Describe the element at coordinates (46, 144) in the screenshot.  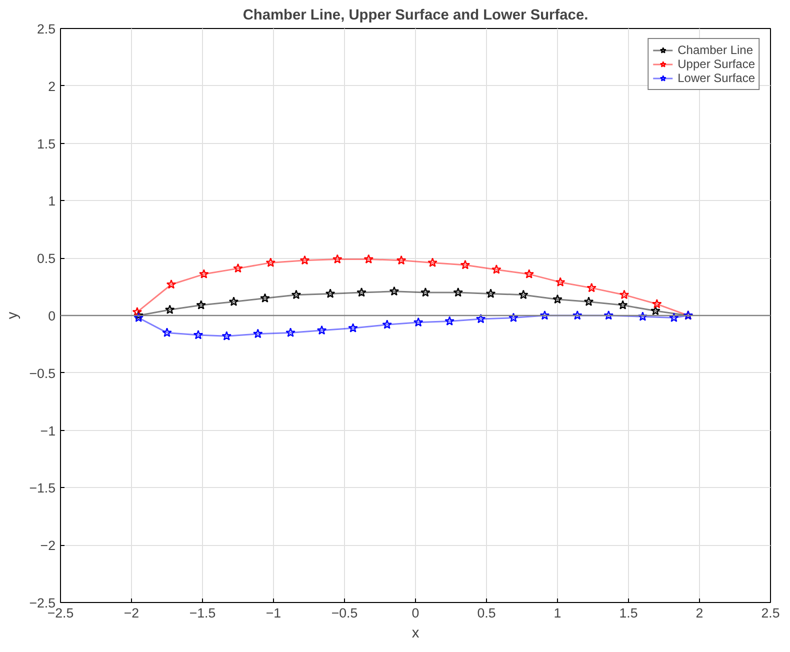
I see `y-tick-label: 1.5` at that location.